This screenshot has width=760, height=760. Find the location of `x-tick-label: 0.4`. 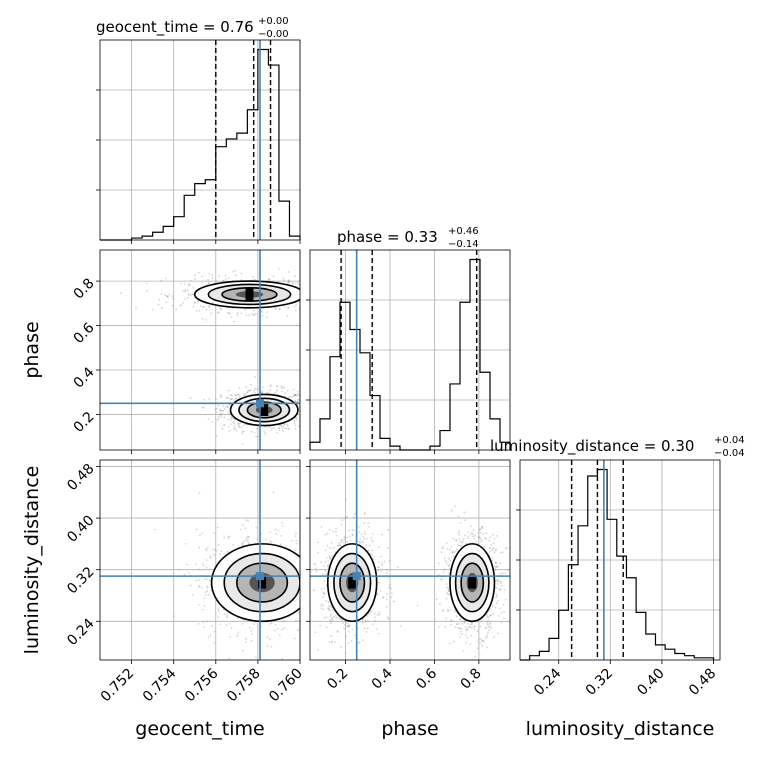

x-tick-label: 0.4 is located at coordinates (382, 678).